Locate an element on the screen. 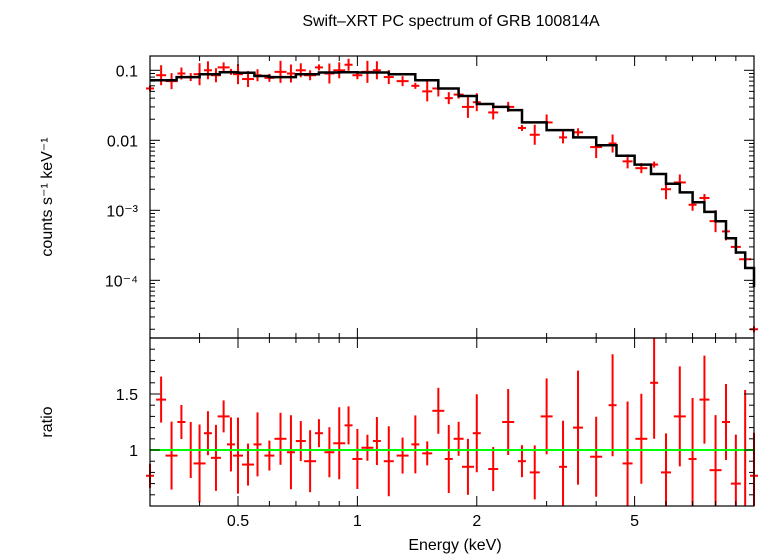 Image resolution: width=758 pixels, height=556 pixels. ratio-y-tick-label: 1 is located at coordinates (133, 451).